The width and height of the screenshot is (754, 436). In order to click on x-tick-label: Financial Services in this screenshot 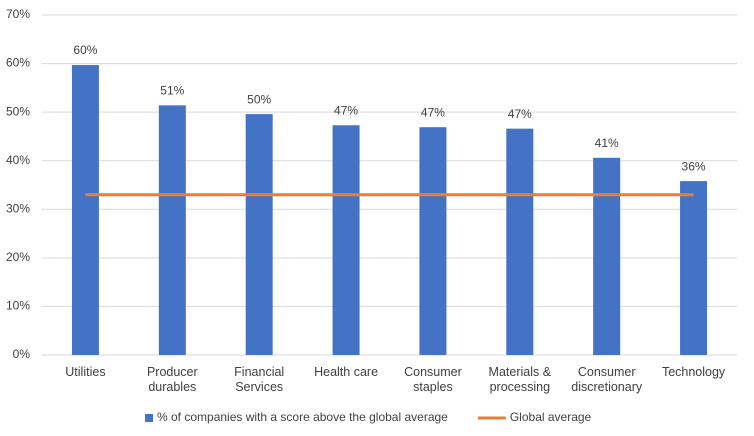, I will do `click(259, 379)`.